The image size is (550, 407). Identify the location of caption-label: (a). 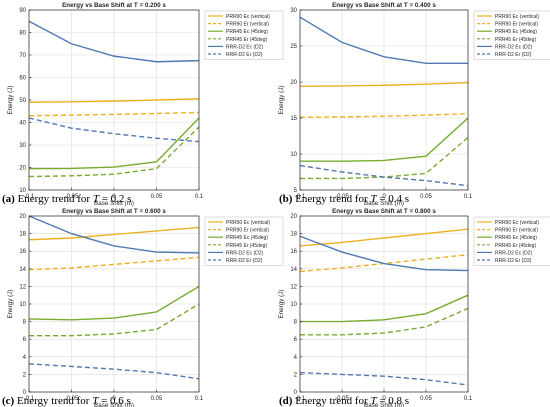
(8, 199).